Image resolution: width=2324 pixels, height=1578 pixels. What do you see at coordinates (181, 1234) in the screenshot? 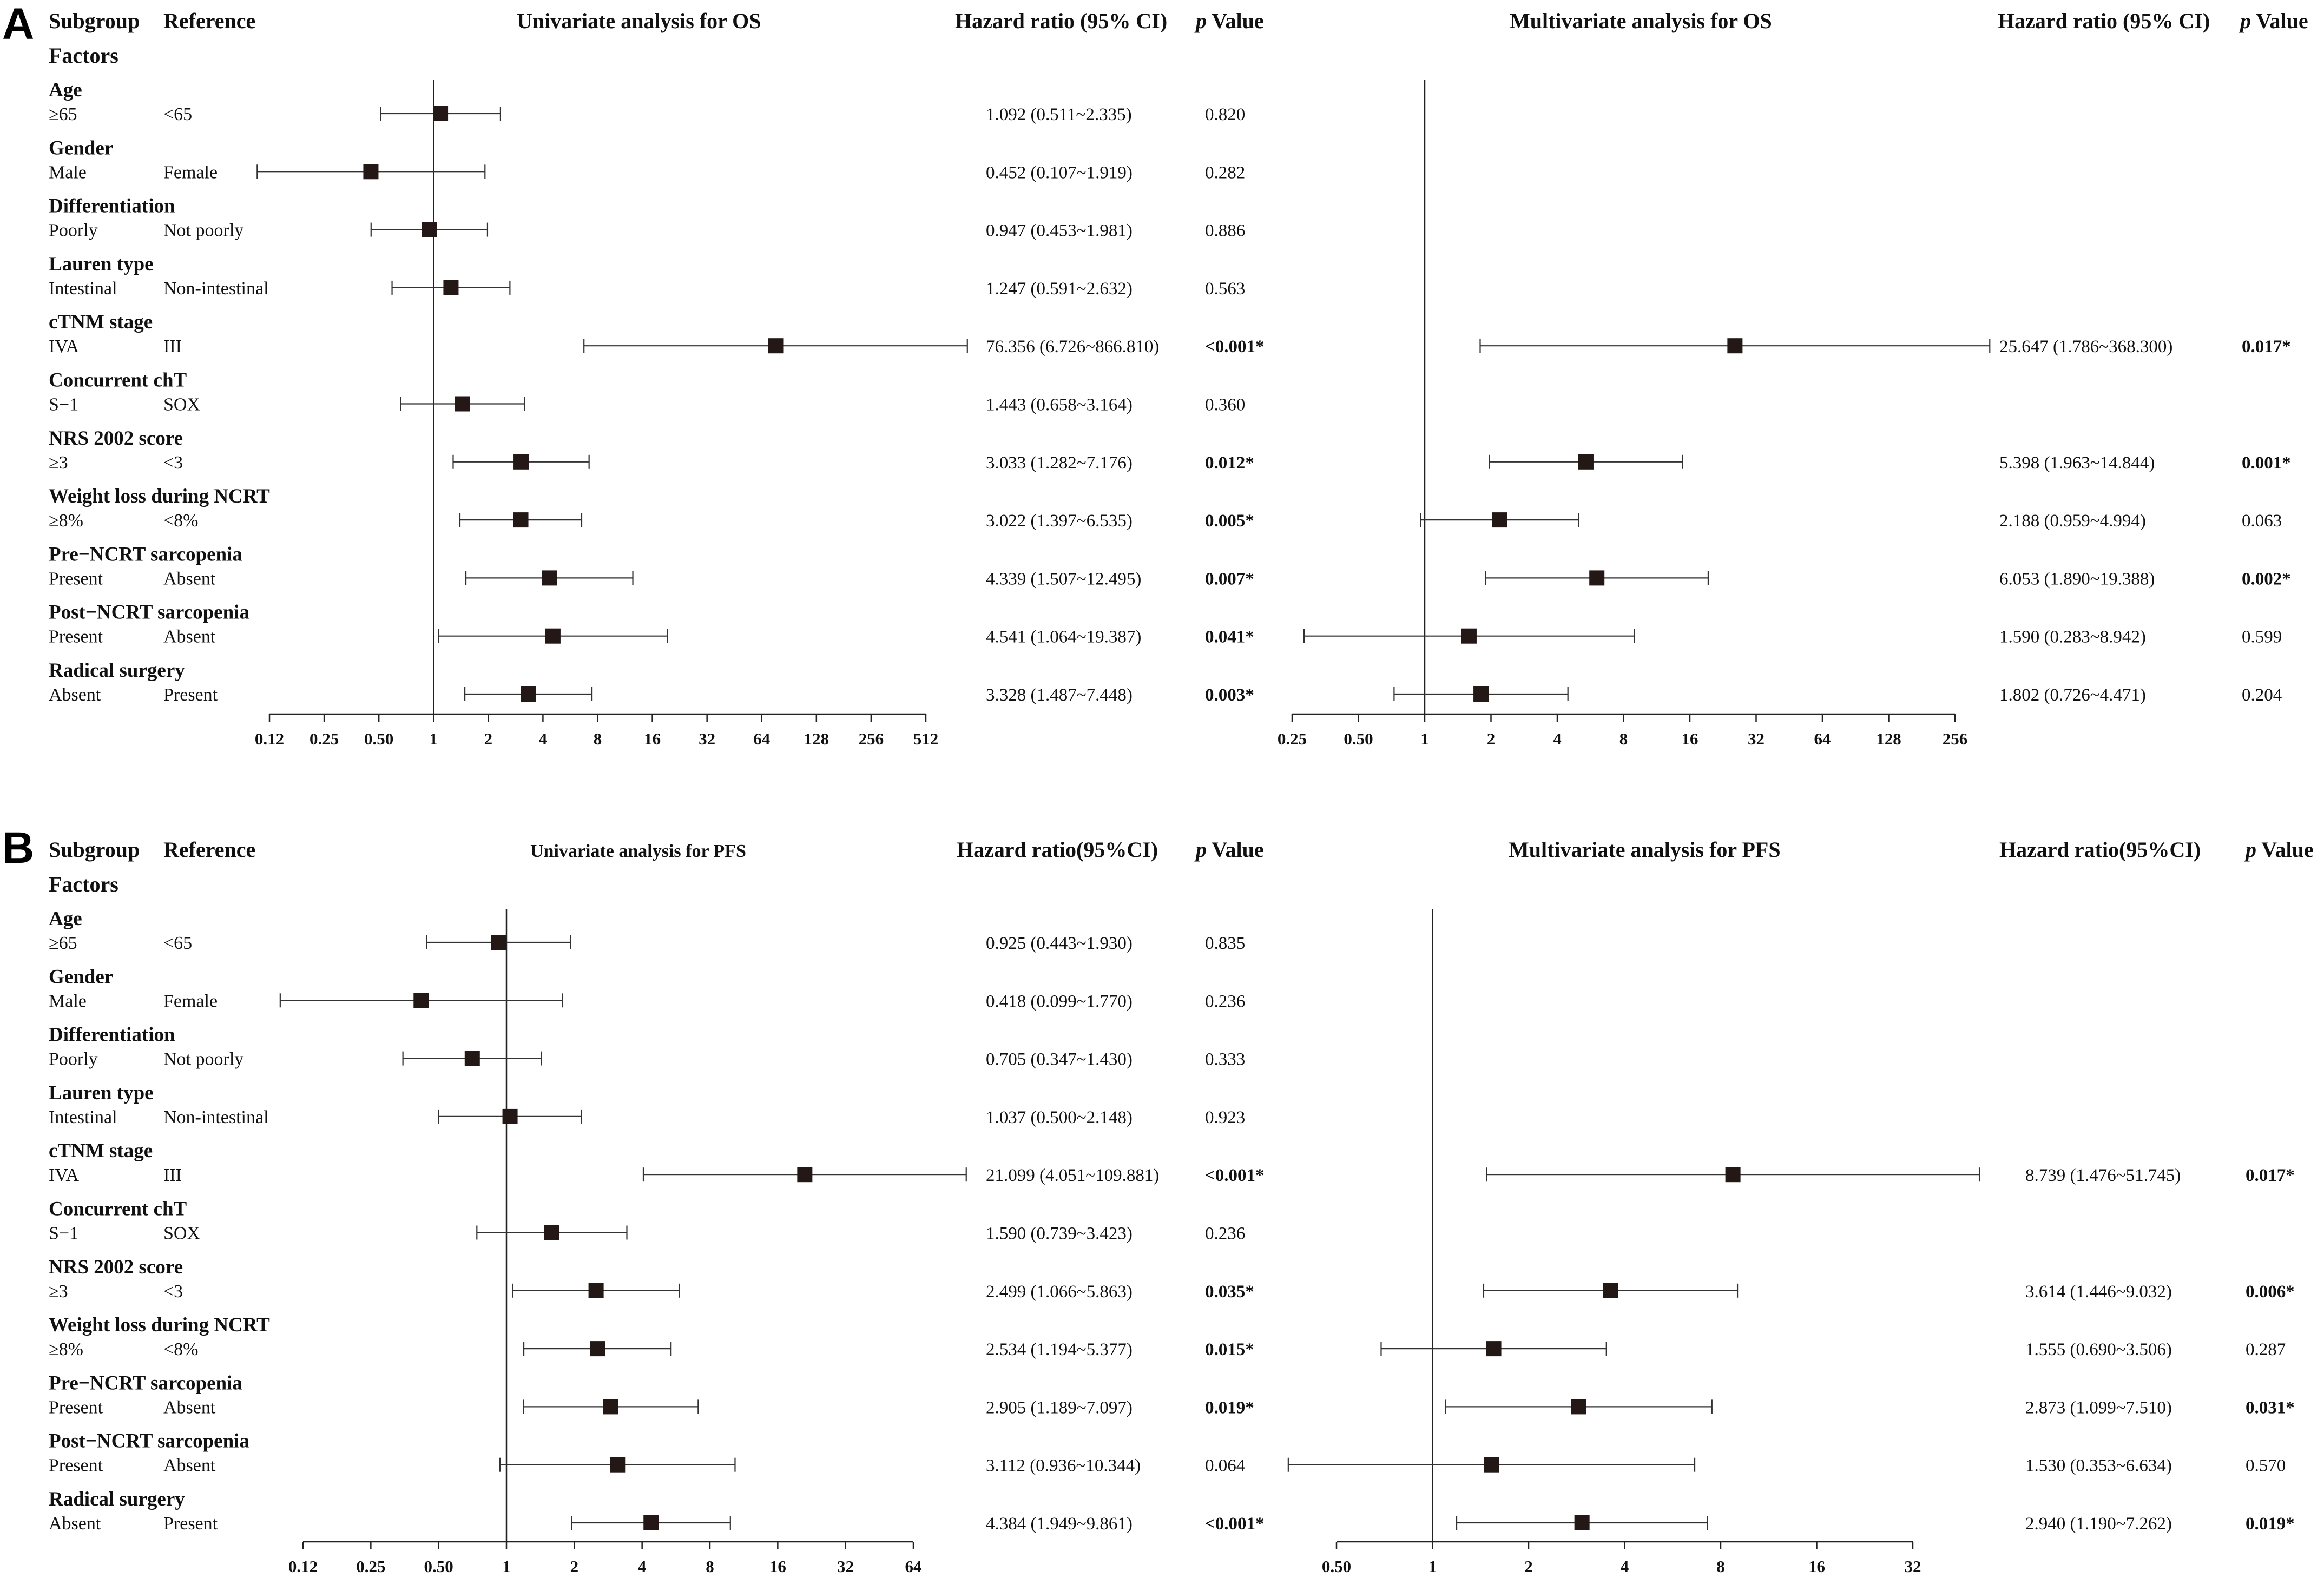
I see `panel-b-row-concurrent-cht-reference-label: SOX` at bounding box center [181, 1234].